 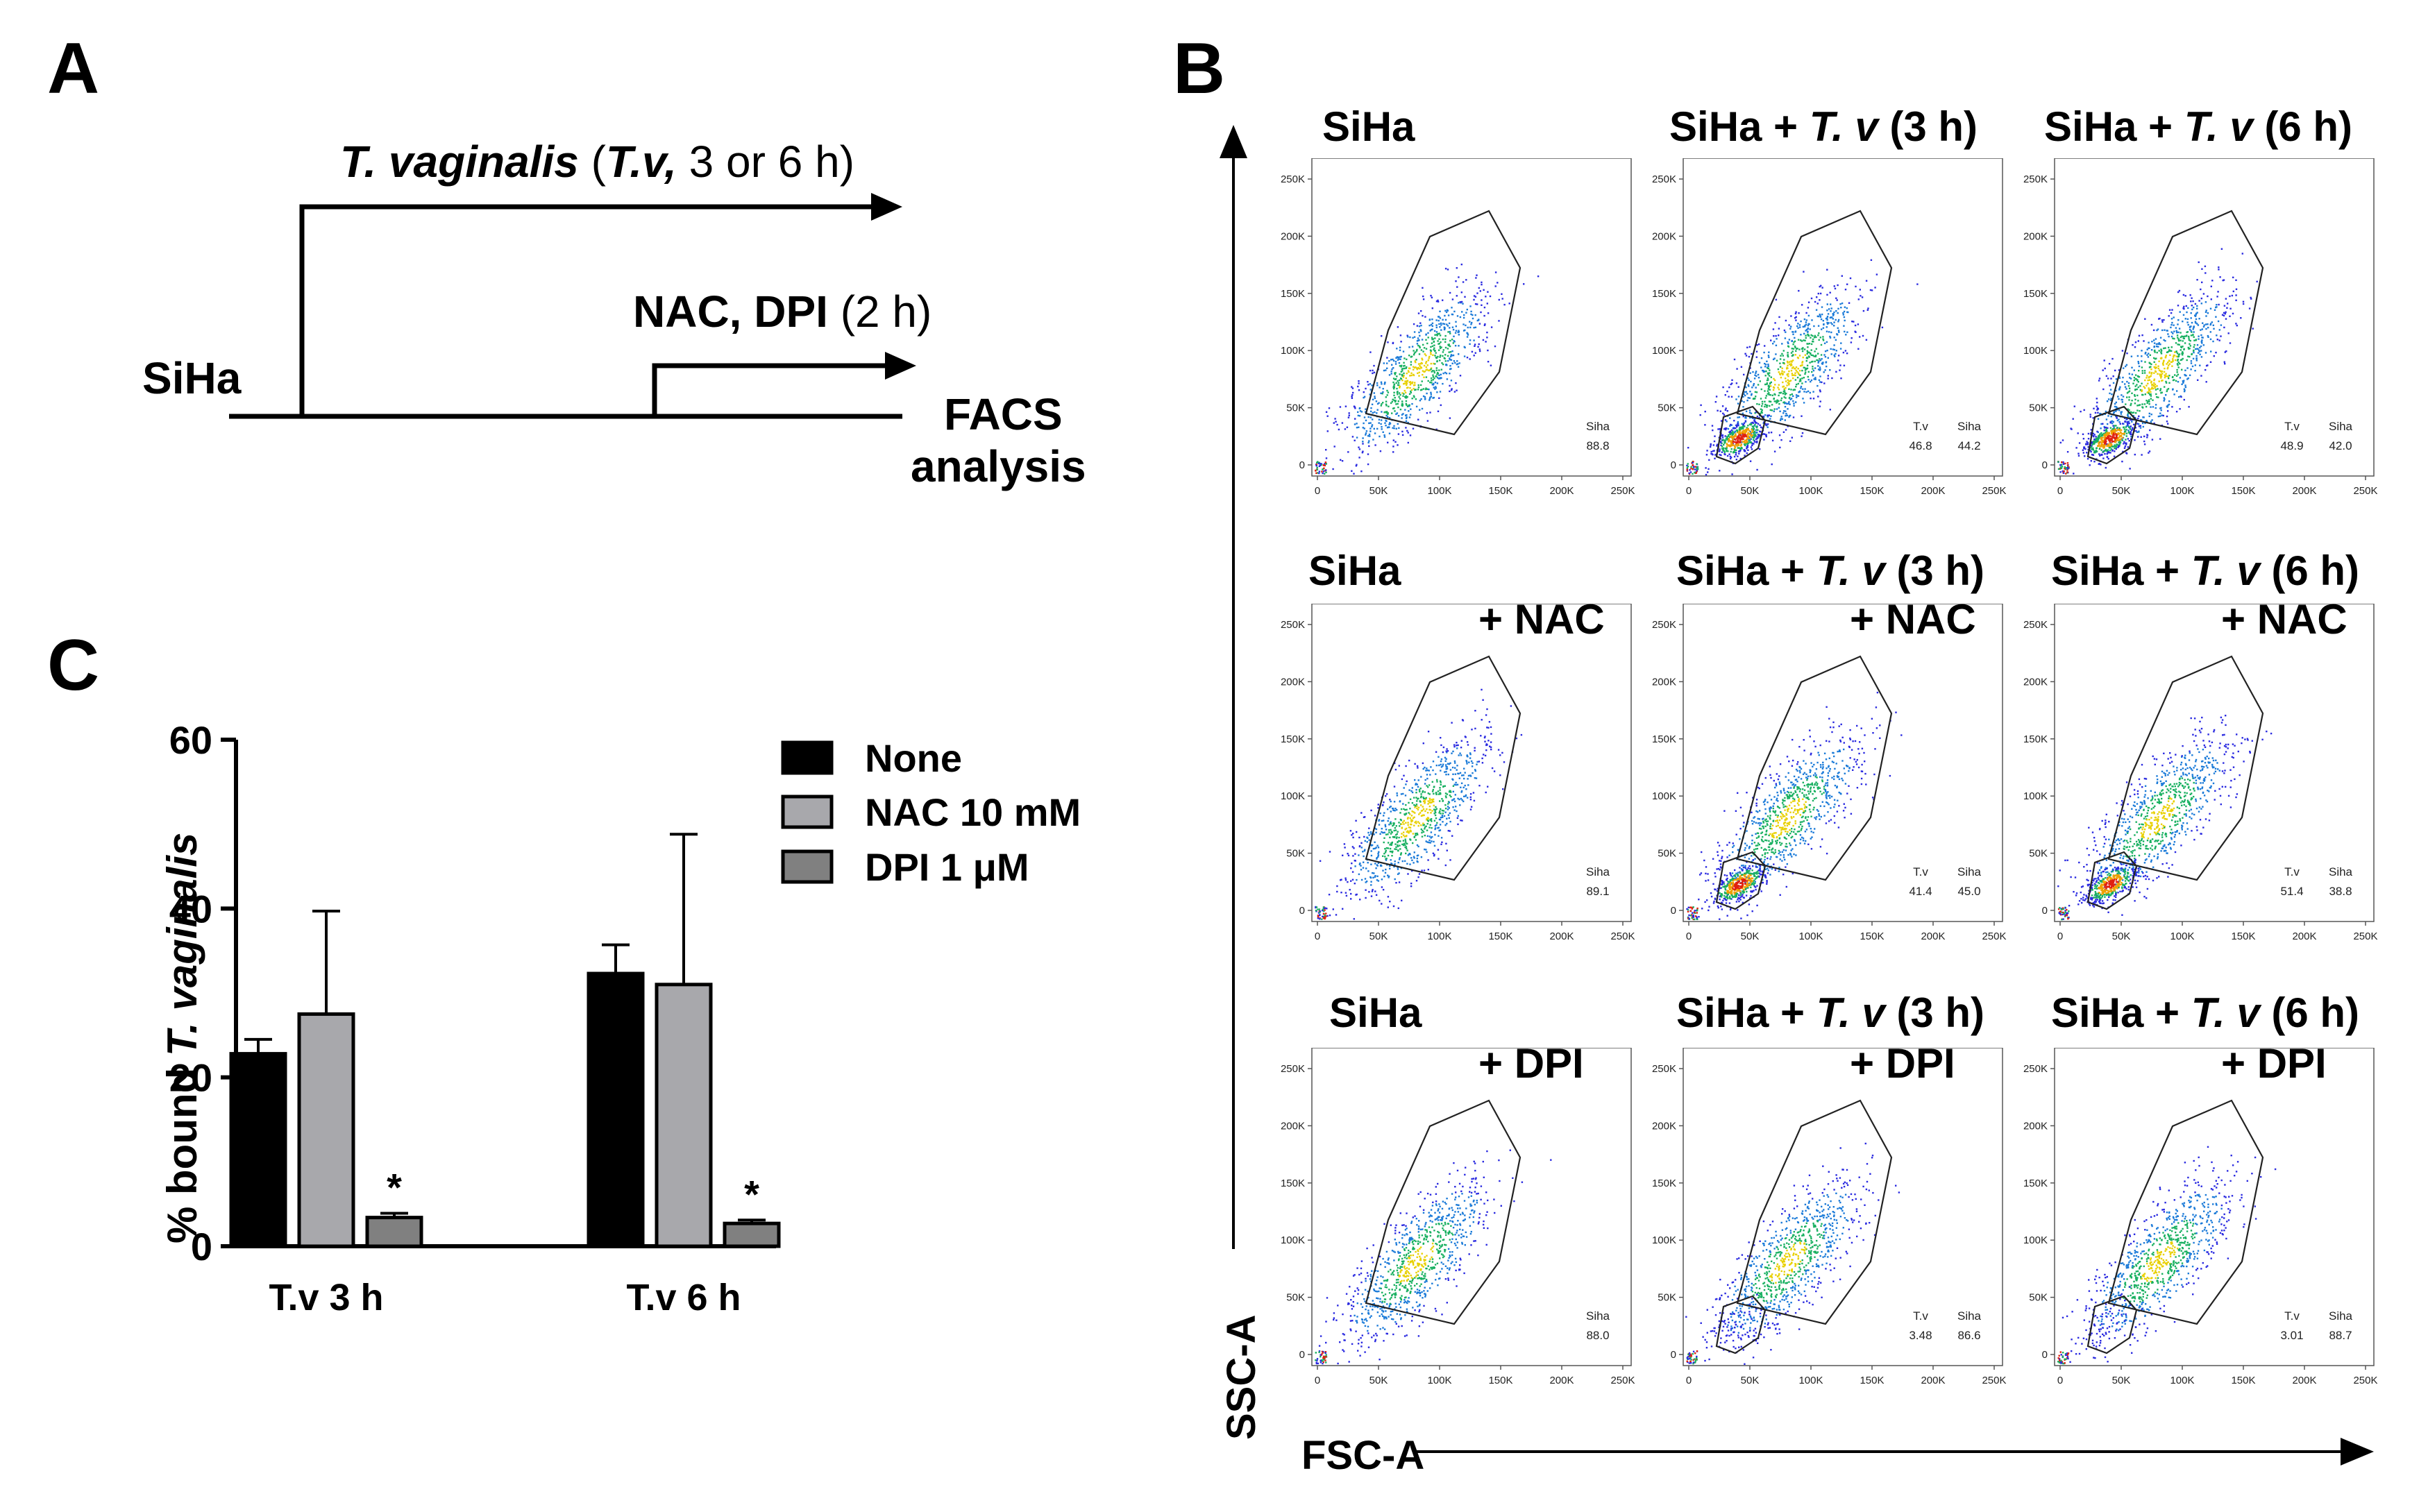 What do you see at coordinates (1597, 1335) in the screenshot?
I see `siha-gate-value: 88.0` at bounding box center [1597, 1335].